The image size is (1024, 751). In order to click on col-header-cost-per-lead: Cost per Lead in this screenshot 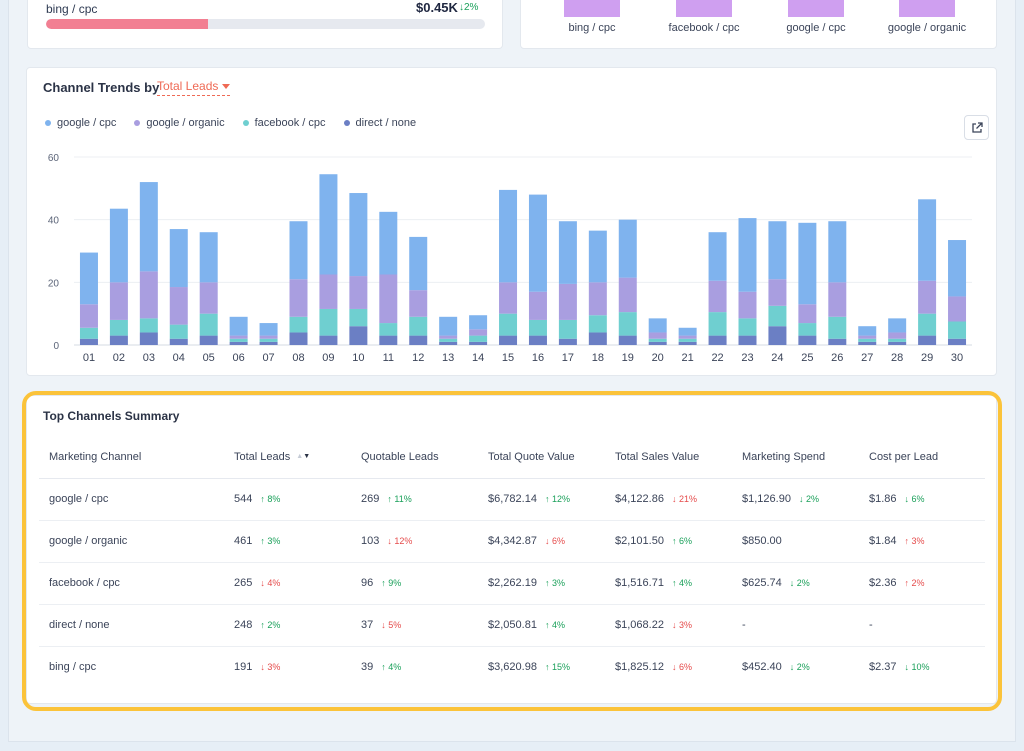, I will do `click(922, 457)`.